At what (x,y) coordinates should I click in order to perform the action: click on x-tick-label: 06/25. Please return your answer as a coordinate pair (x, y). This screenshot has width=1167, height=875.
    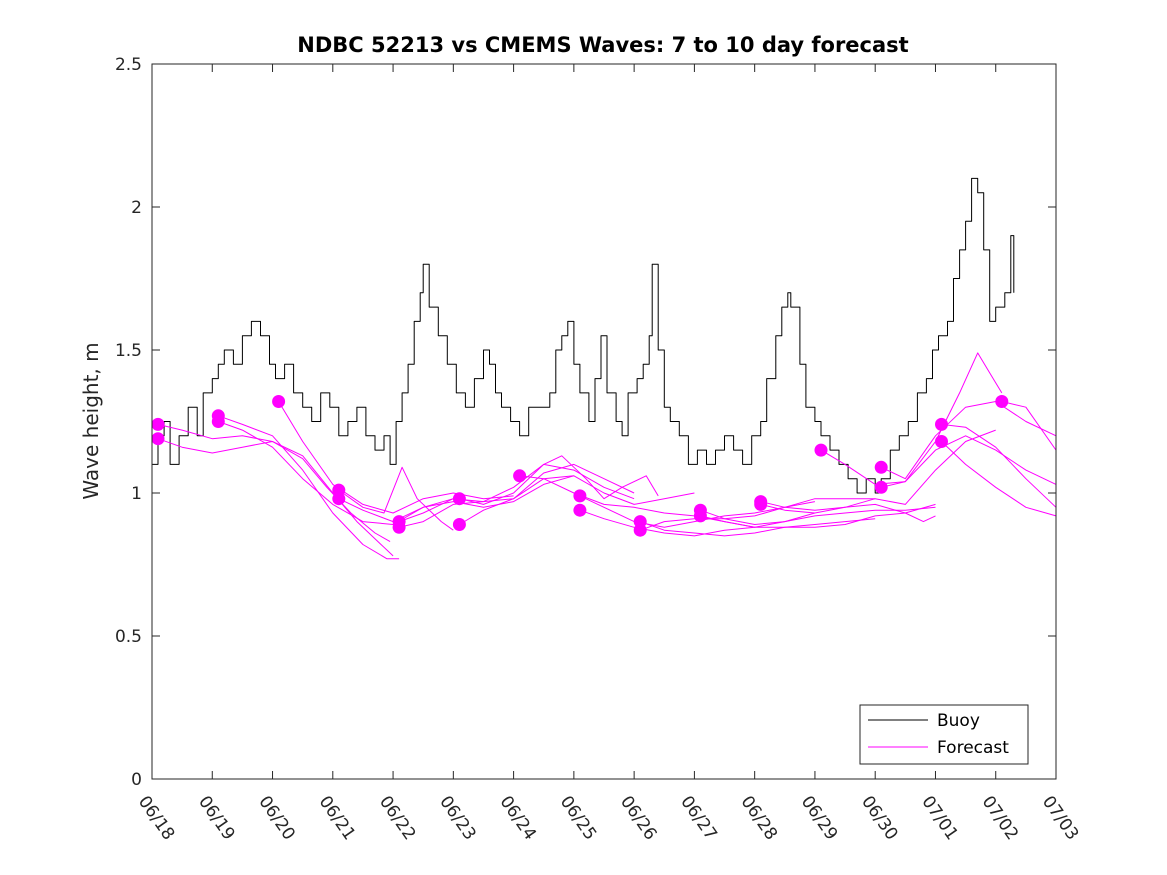
    Looking at the image, I should click on (578, 818).